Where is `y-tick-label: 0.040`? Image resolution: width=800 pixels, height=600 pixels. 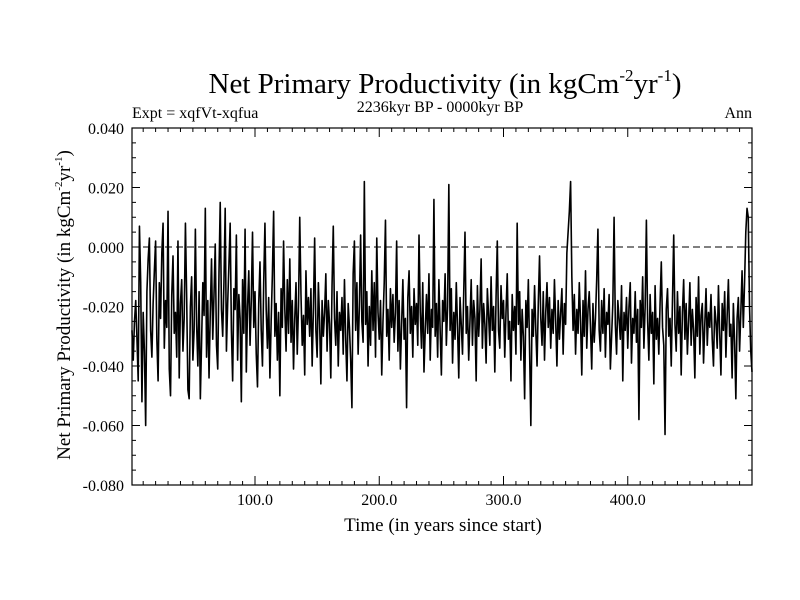 y-tick-label: 0.040 is located at coordinates (106, 129).